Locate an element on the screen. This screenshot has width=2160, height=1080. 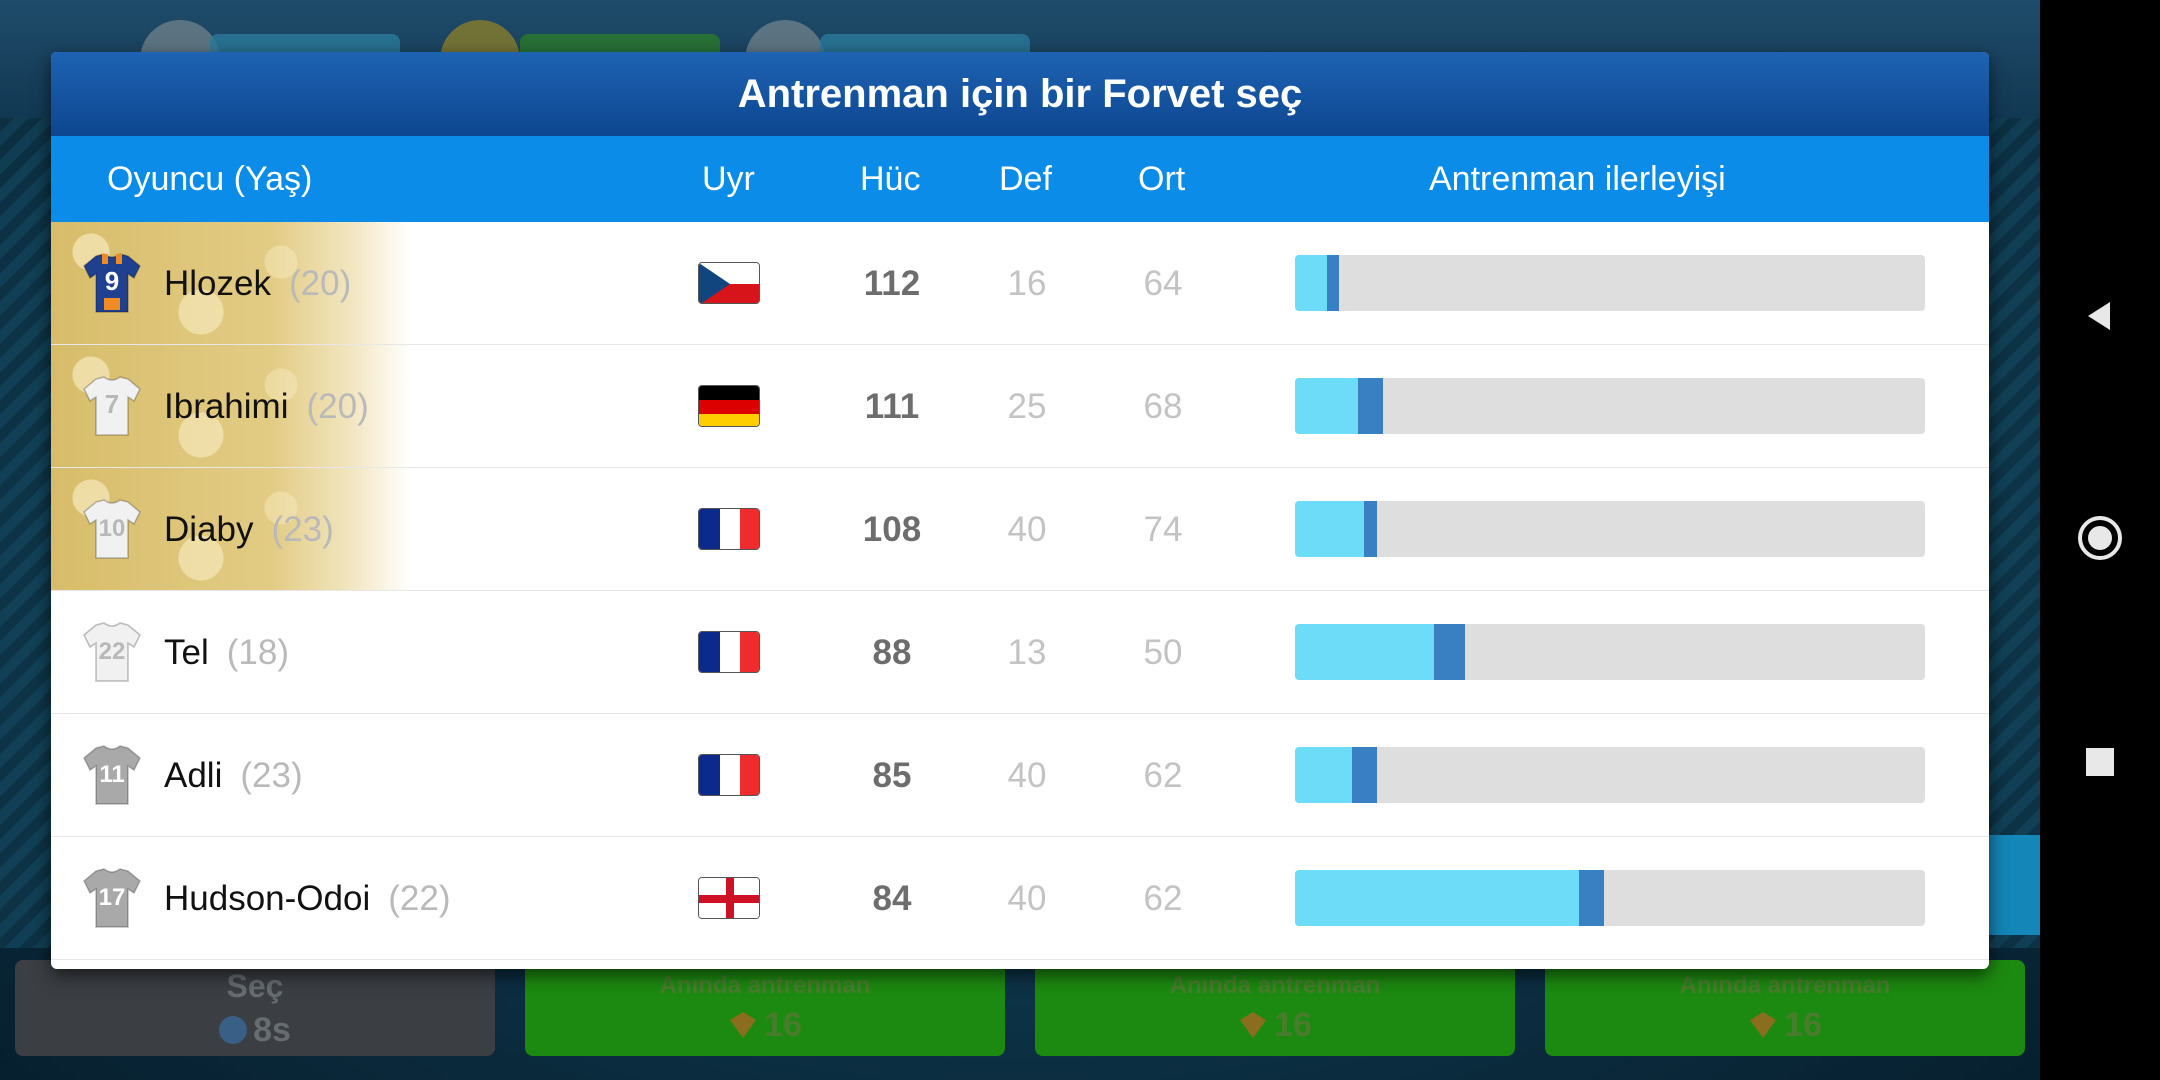
system-nav-bar is located at coordinates (2100, 540).